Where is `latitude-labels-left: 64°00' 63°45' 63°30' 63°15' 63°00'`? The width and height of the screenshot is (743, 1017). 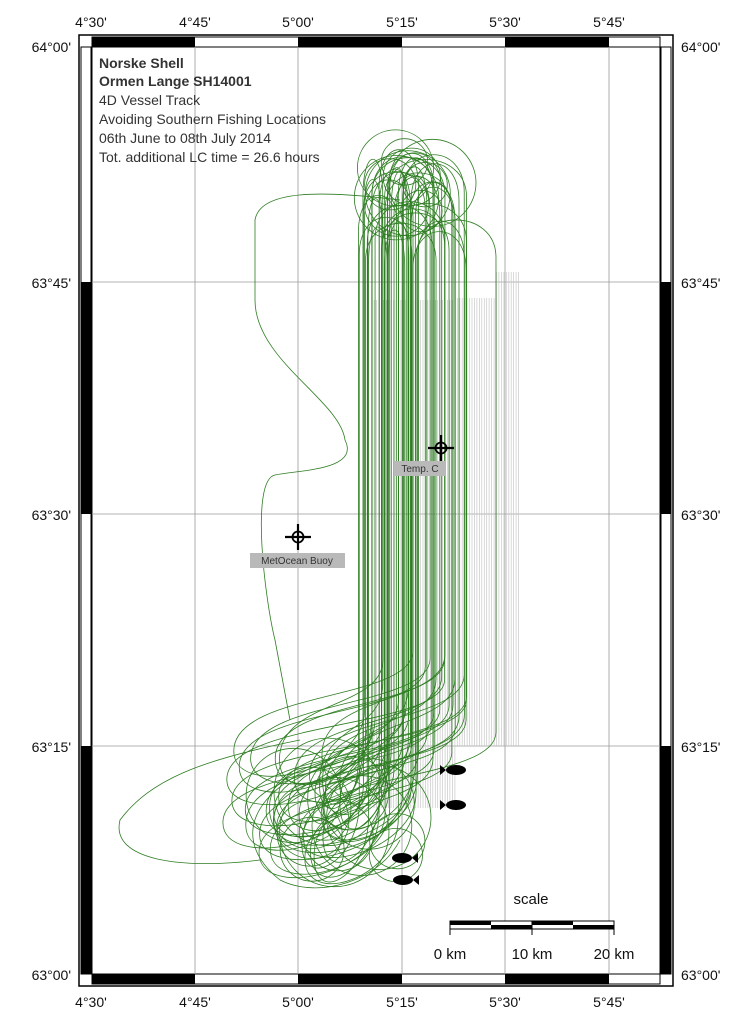
latitude-labels-left: 64°00' 63°45' 63°30' 63°15' 63°00' is located at coordinates (51, 511).